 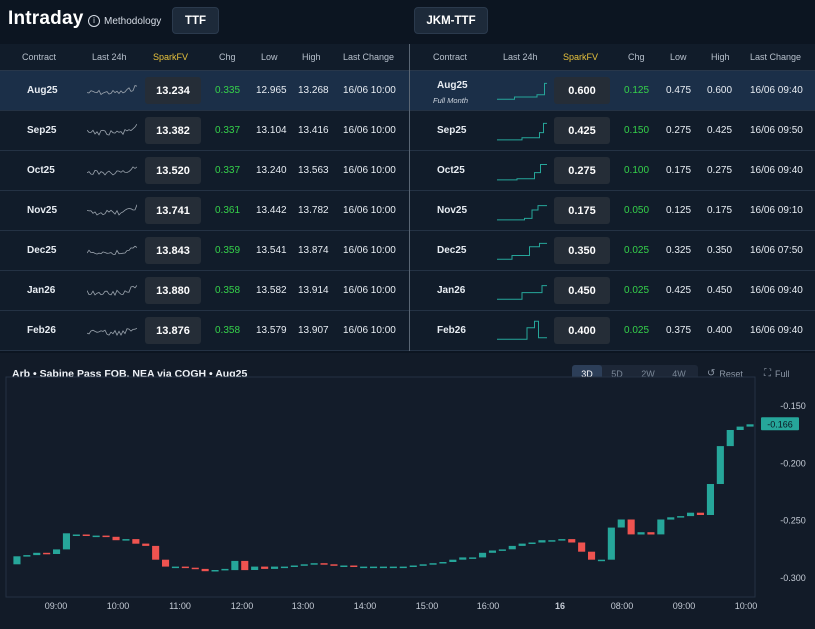 What do you see at coordinates (777, 373) in the screenshot?
I see `fullscreen-button: ⛶ Full` at bounding box center [777, 373].